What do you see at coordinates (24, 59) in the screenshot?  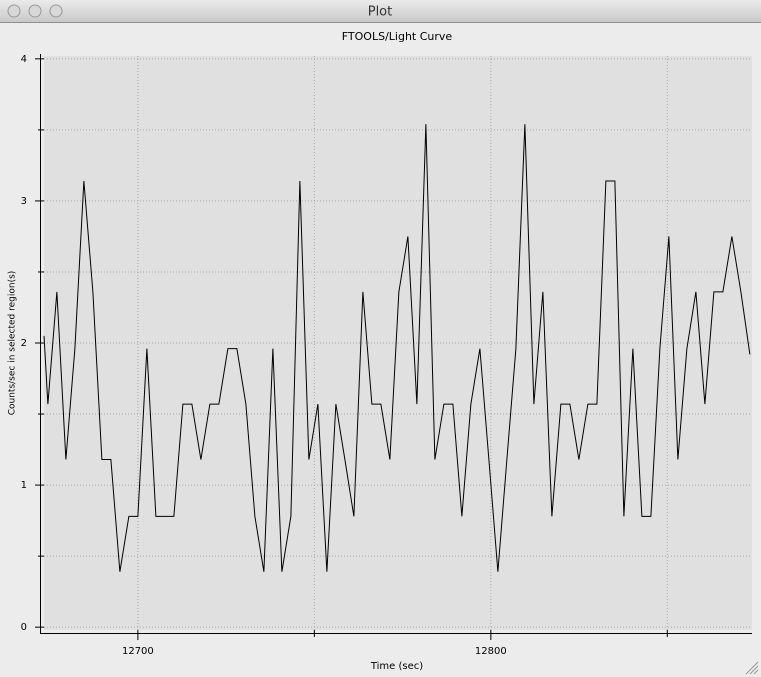 I see `y-tick-label: 4` at bounding box center [24, 59].